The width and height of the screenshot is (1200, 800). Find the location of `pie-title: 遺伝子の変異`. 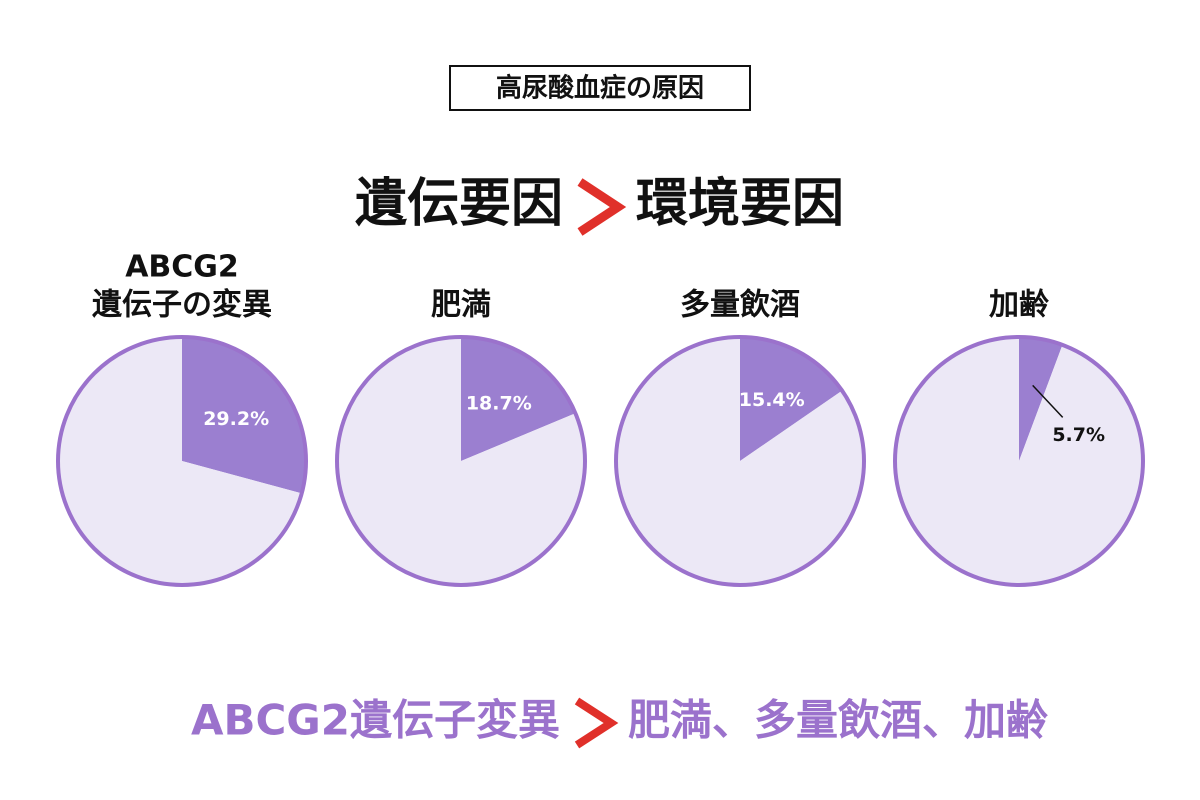

pie-title: 遺伝子の変異 is located at coordinates (182, 305).